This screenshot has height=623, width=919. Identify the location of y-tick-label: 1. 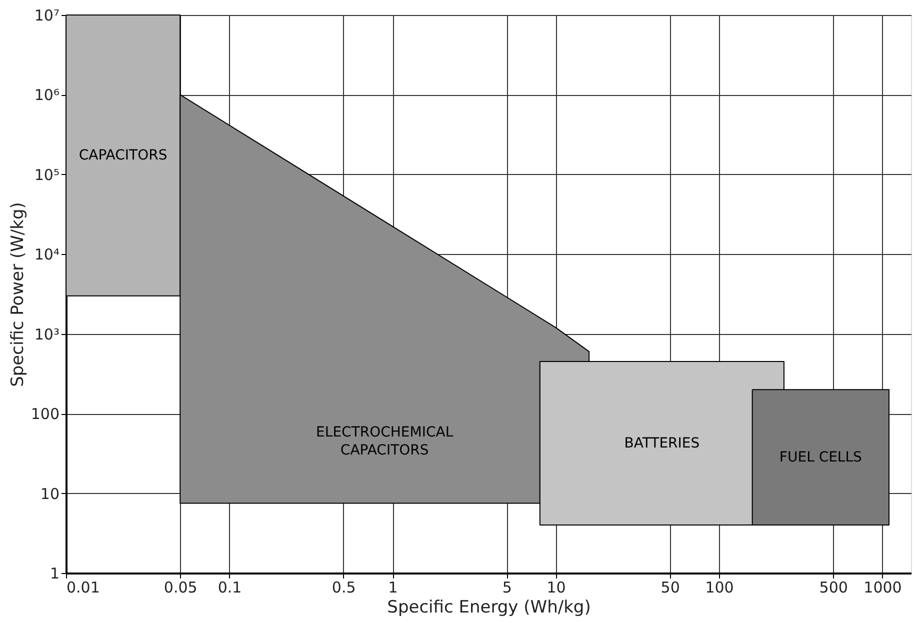
(55, 573).